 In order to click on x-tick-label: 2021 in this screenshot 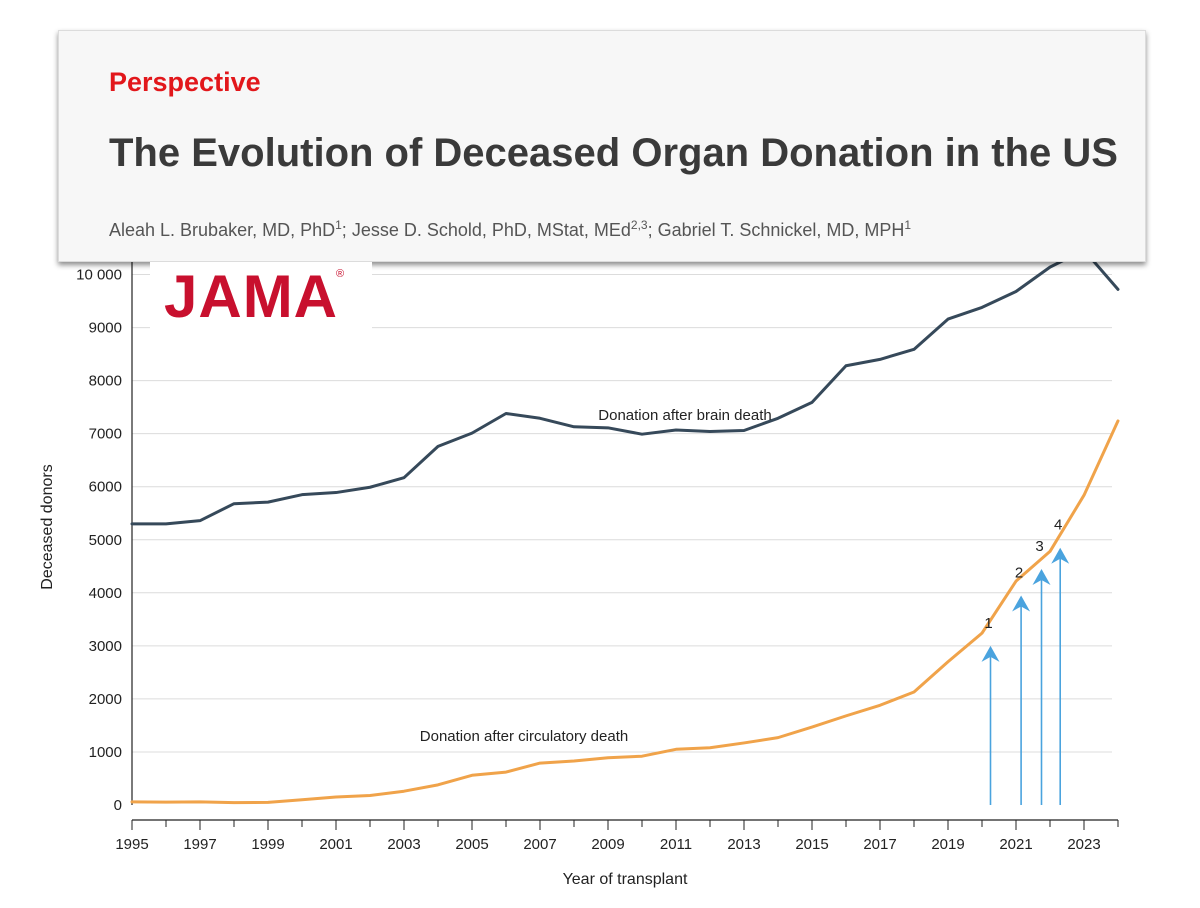, I will do `click(1015, 844)`.